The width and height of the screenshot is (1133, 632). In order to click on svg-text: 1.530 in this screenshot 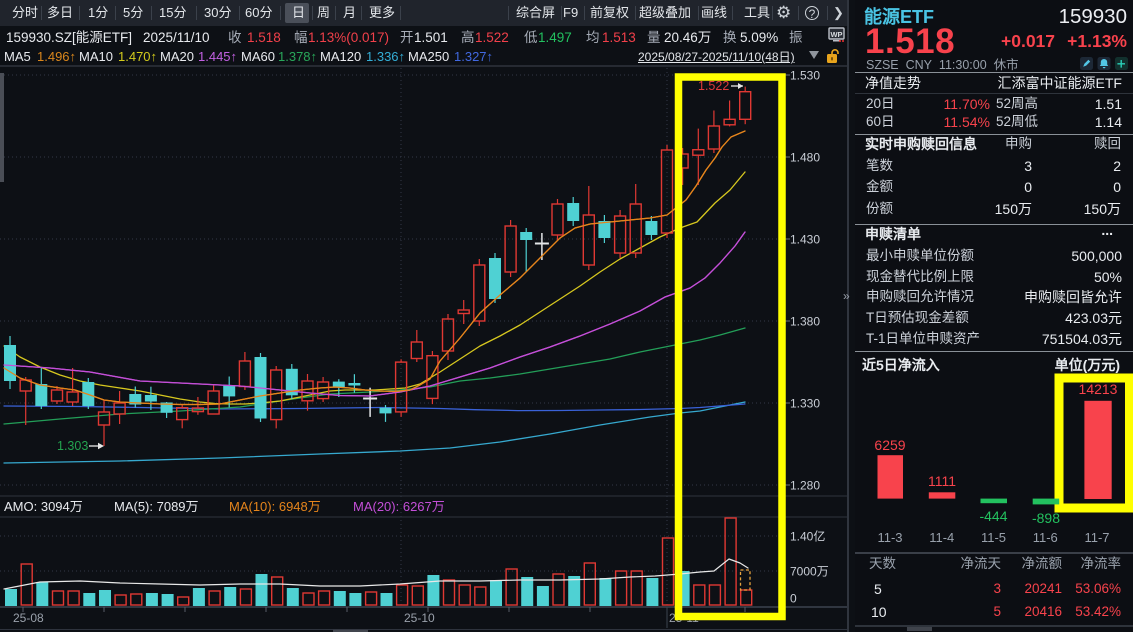, I will do `click(805, 76)`.